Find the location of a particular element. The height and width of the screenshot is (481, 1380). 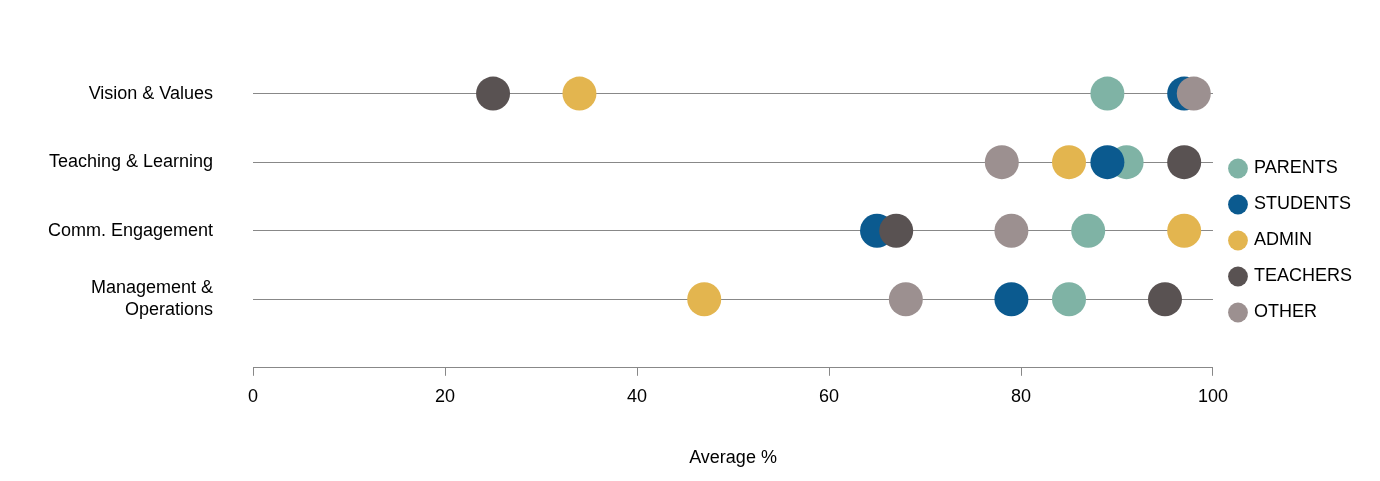

y-tick-label: Comm. Engagement is located at coordinates (131, 229).